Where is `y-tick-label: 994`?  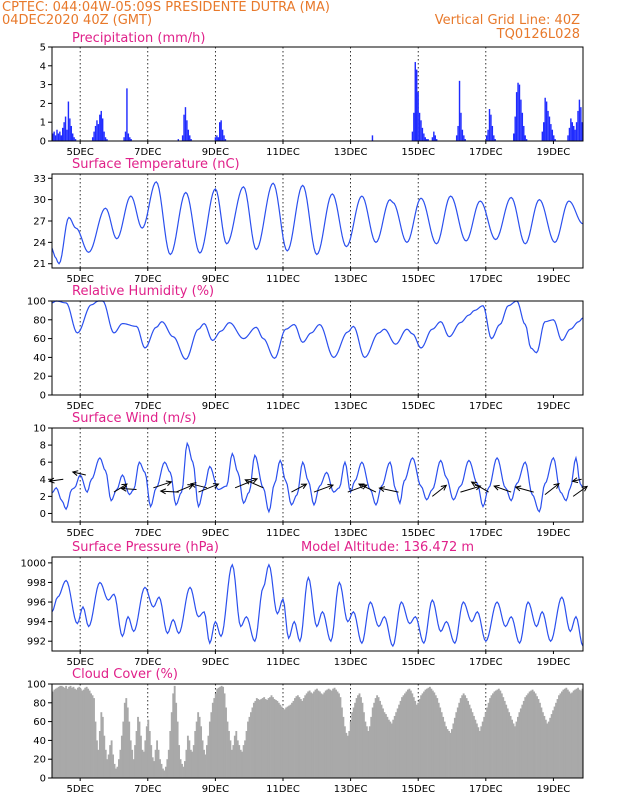
y-tick-label: 994 is located at coordinates (36, 622).